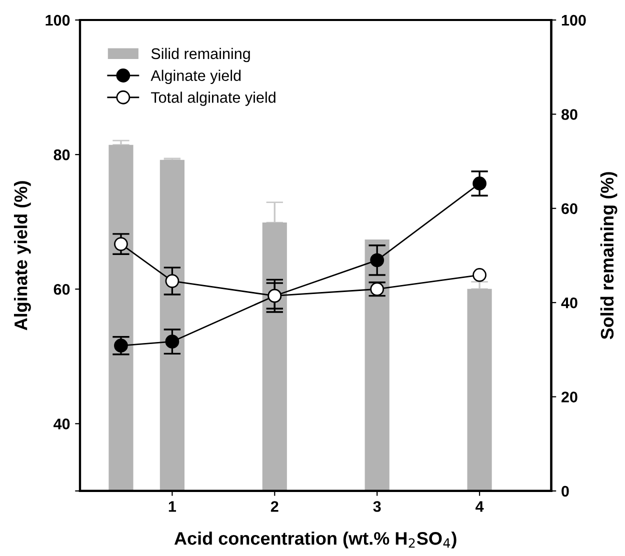 Image resolution: width=625 pixels, height=556 pixels. I want to click on y-tick-label: 100, so click(58, 20).